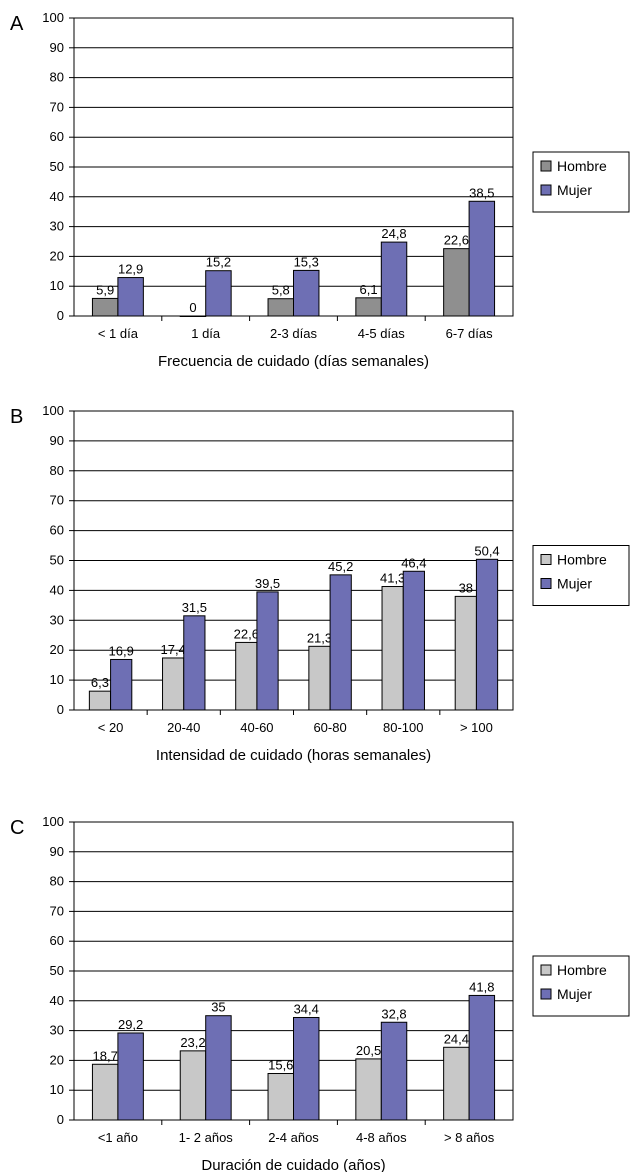  Describe the element at coordinates (118, 1137) in the screenshot. I see `x-category-label: <1 año` at that location.